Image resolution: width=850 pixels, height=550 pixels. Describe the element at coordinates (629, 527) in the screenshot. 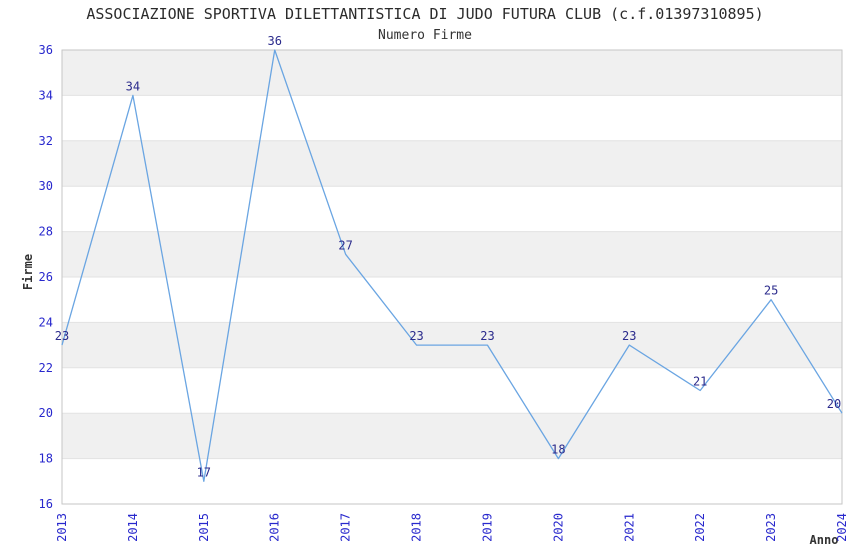

I see `x-tick-label: 2021` at that location.